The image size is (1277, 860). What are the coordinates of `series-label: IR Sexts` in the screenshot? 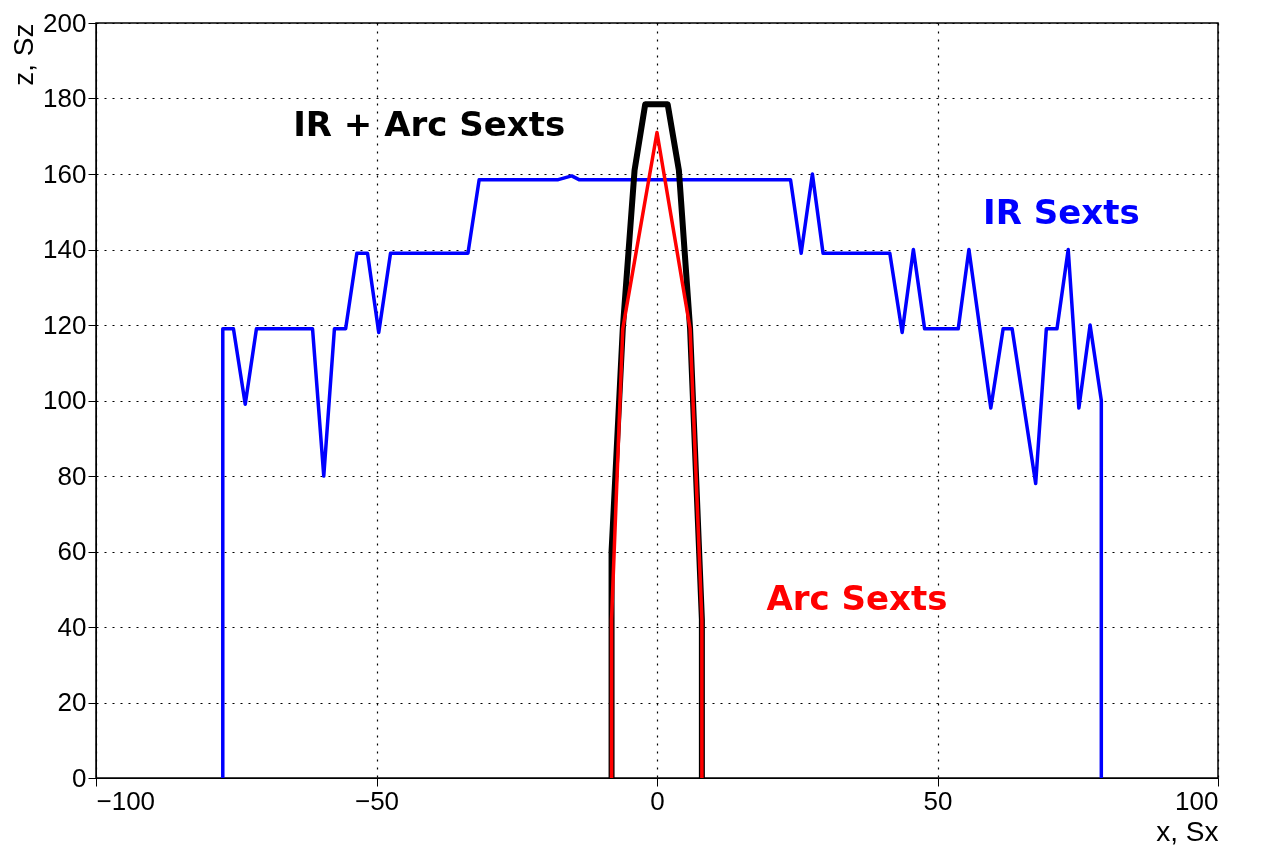 It's located at (1061, 212).